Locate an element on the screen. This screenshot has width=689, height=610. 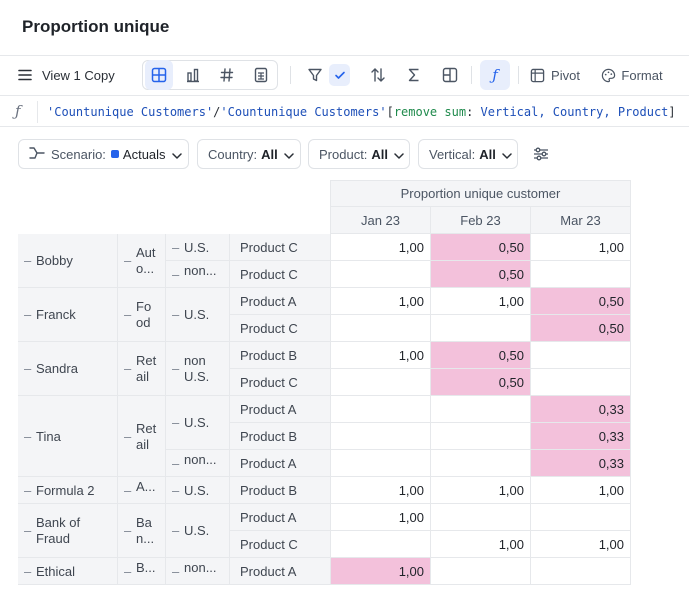
country-row-header: – non U.S. is located at coordinates (198, 369).